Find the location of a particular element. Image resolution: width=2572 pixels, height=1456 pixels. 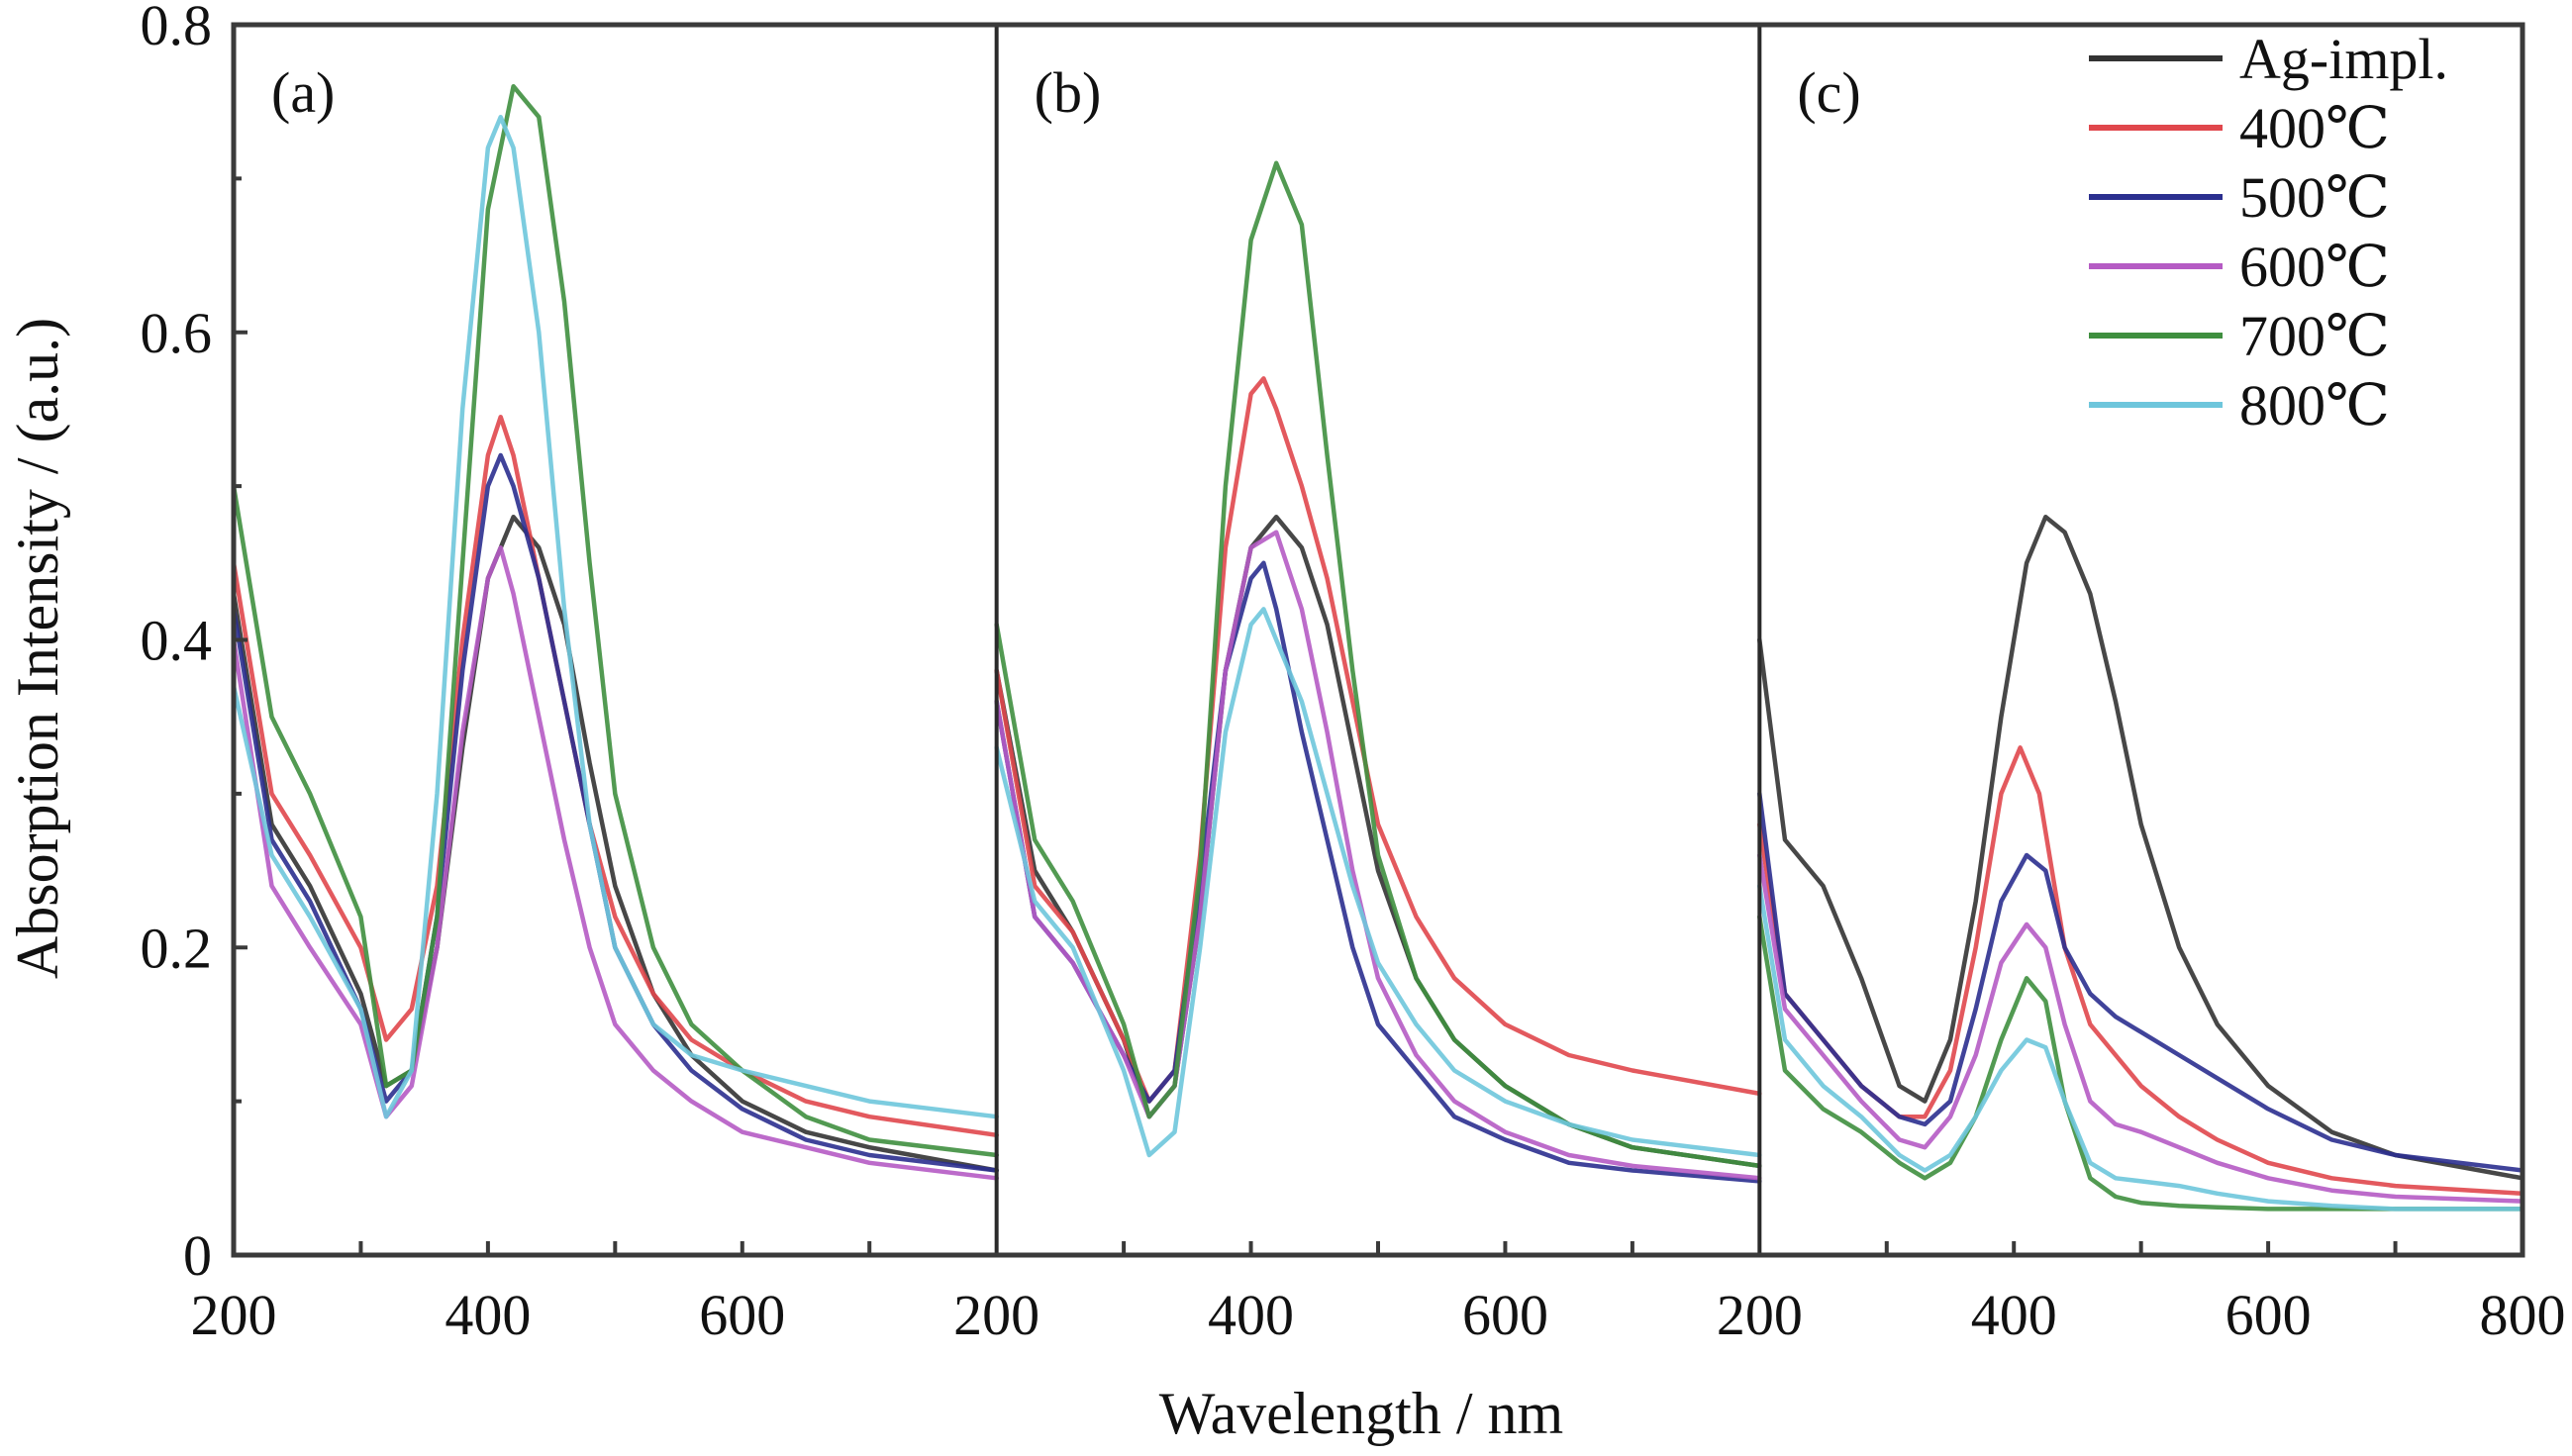

legend-label-500: 500℃ is located at coordinates (2314, 198).